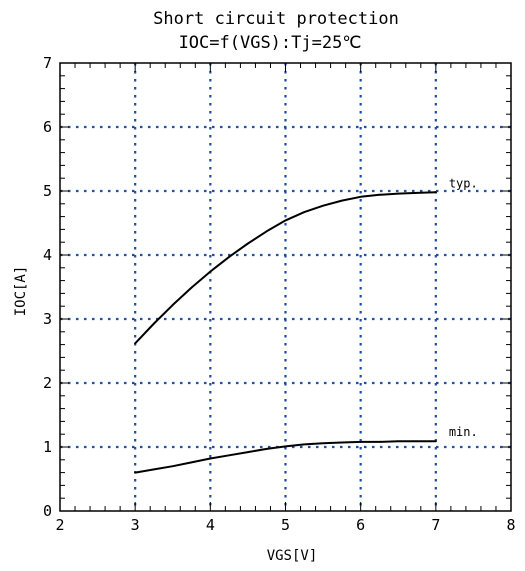 This screenshot has width=525, height=571. Describe the element at coordinates (463, 183) in the screenshot. I see `series-label-typ: typ.` at that location.